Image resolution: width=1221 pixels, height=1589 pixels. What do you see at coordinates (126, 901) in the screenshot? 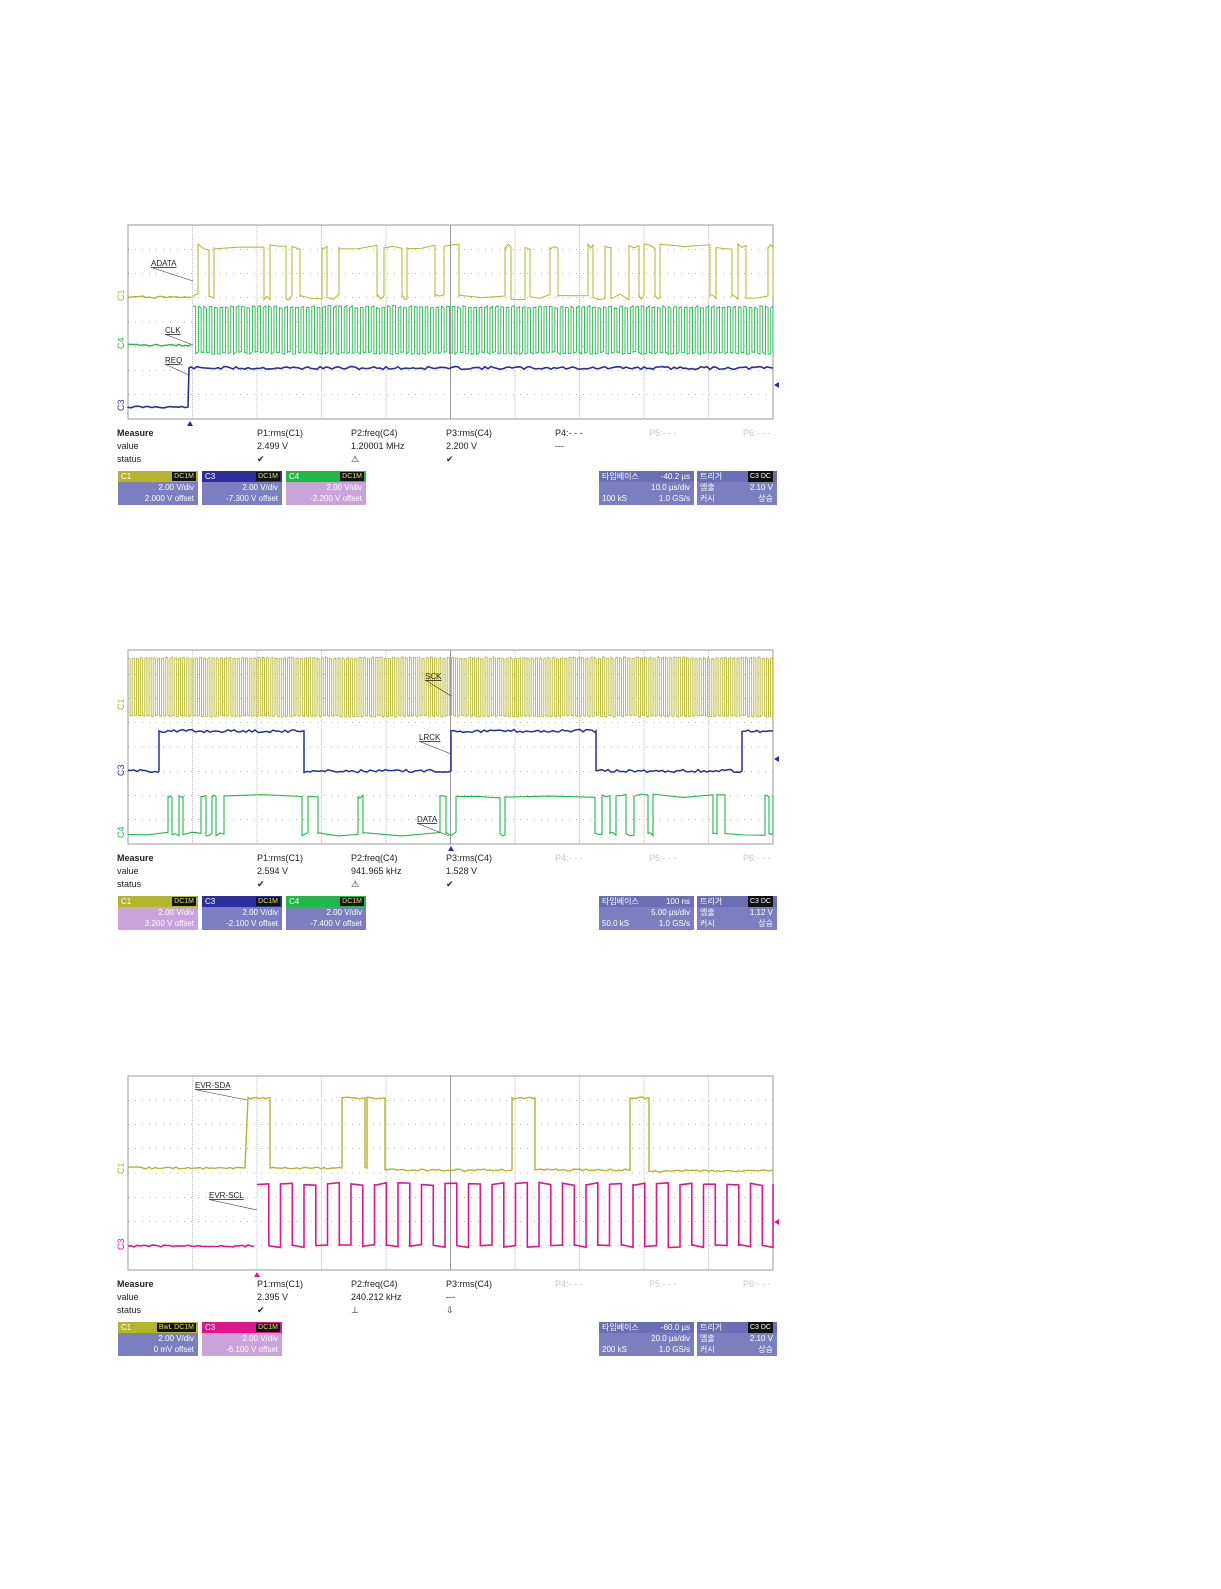
I see `channel-name: C1` at bounding box center [126, 901].